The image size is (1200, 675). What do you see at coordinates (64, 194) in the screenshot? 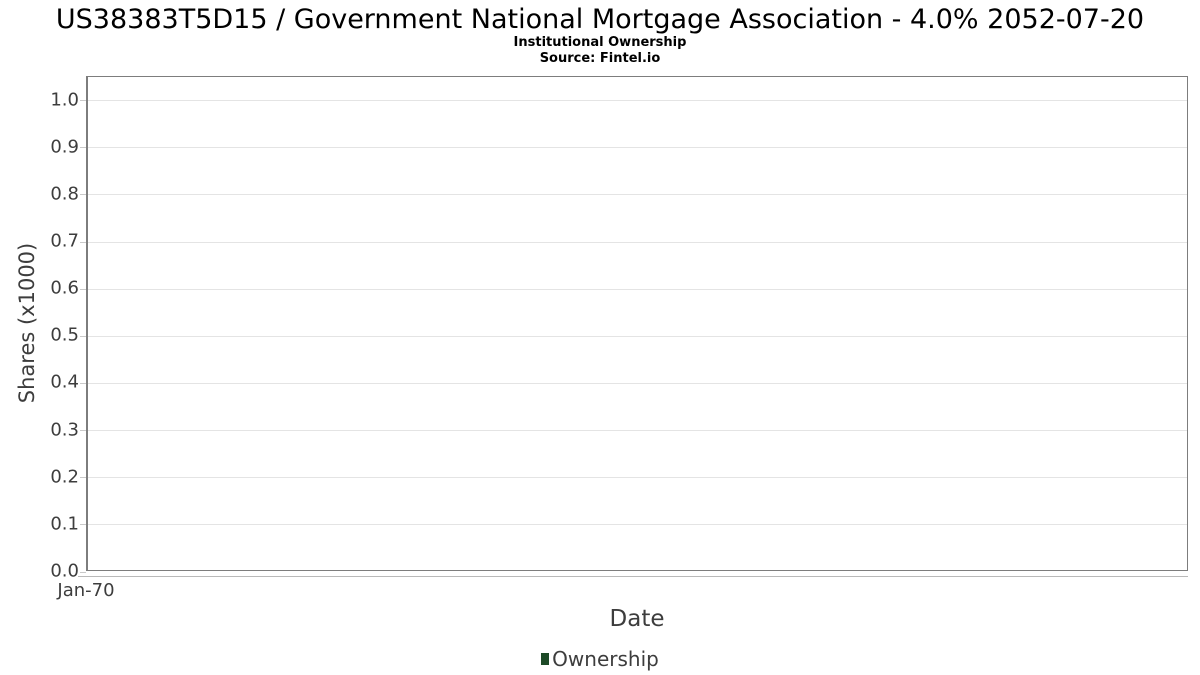
I see `y-tick-label: 0.8` at bounding box center [64, 194].